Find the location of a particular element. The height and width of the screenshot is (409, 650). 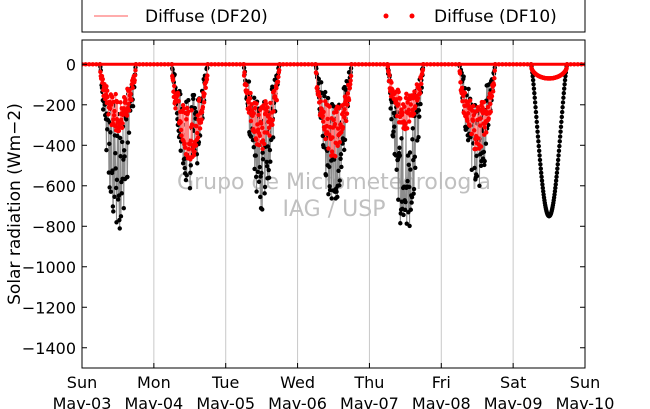

watermark: Grupo de Micrometeorologia IAG / USP is located at coordinates (334, 196).